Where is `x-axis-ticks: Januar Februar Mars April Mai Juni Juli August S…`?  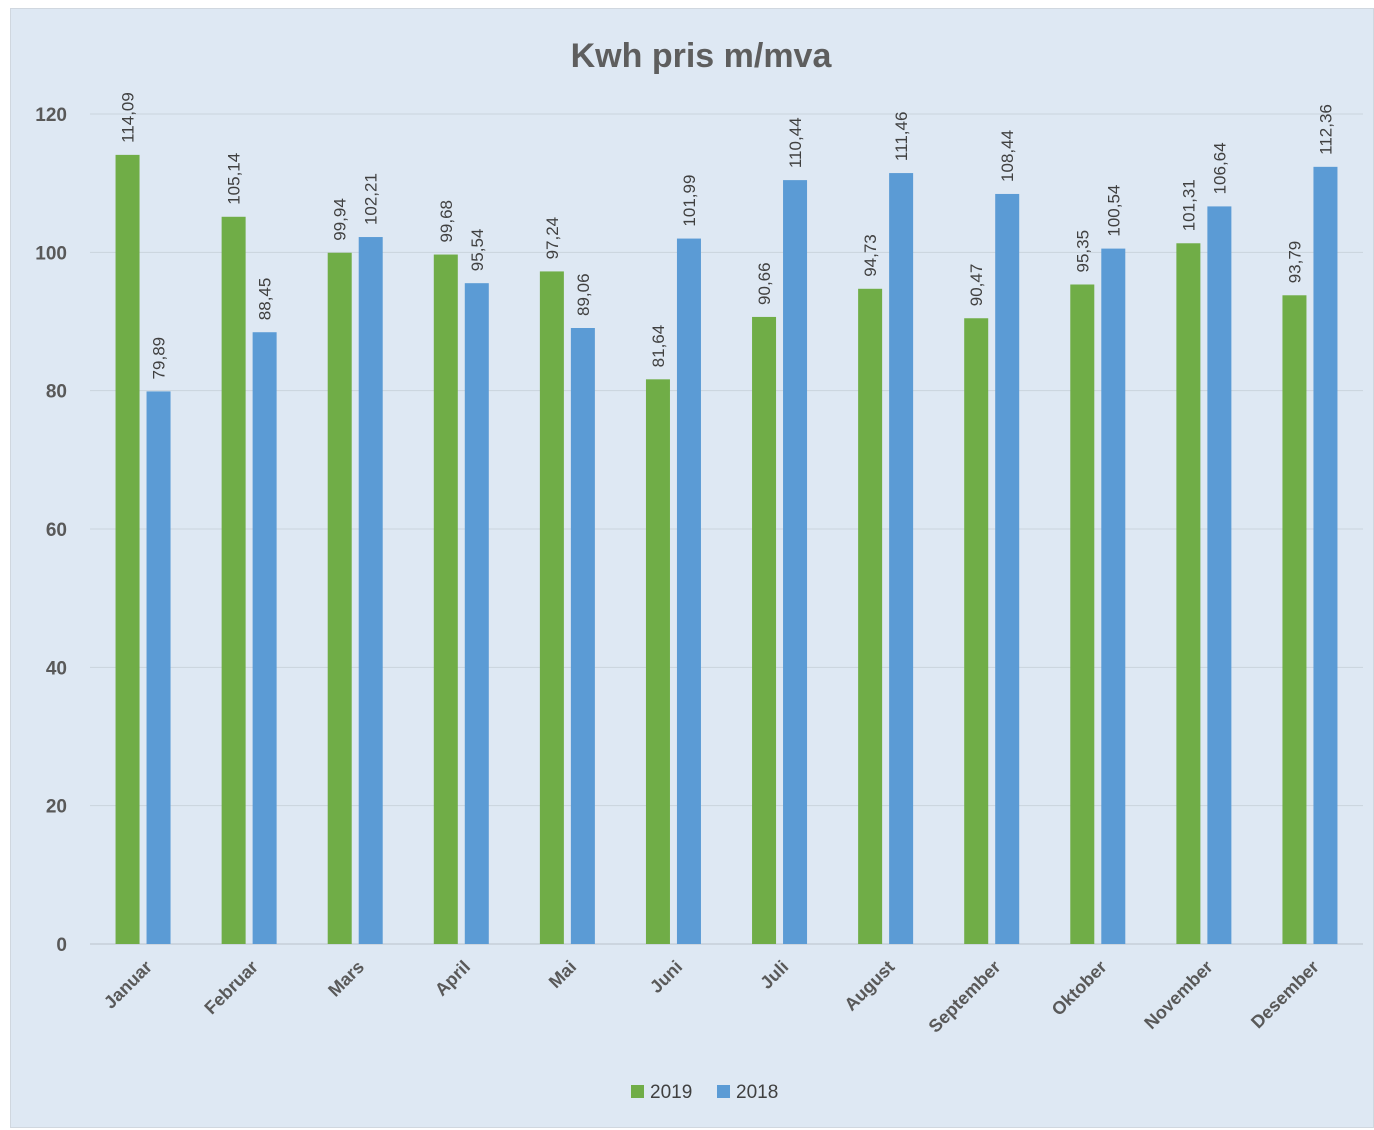
x-axis-ticks: Januar Februar Mars April Mai Juni Juli August S… is located at coordinates (711, 997).